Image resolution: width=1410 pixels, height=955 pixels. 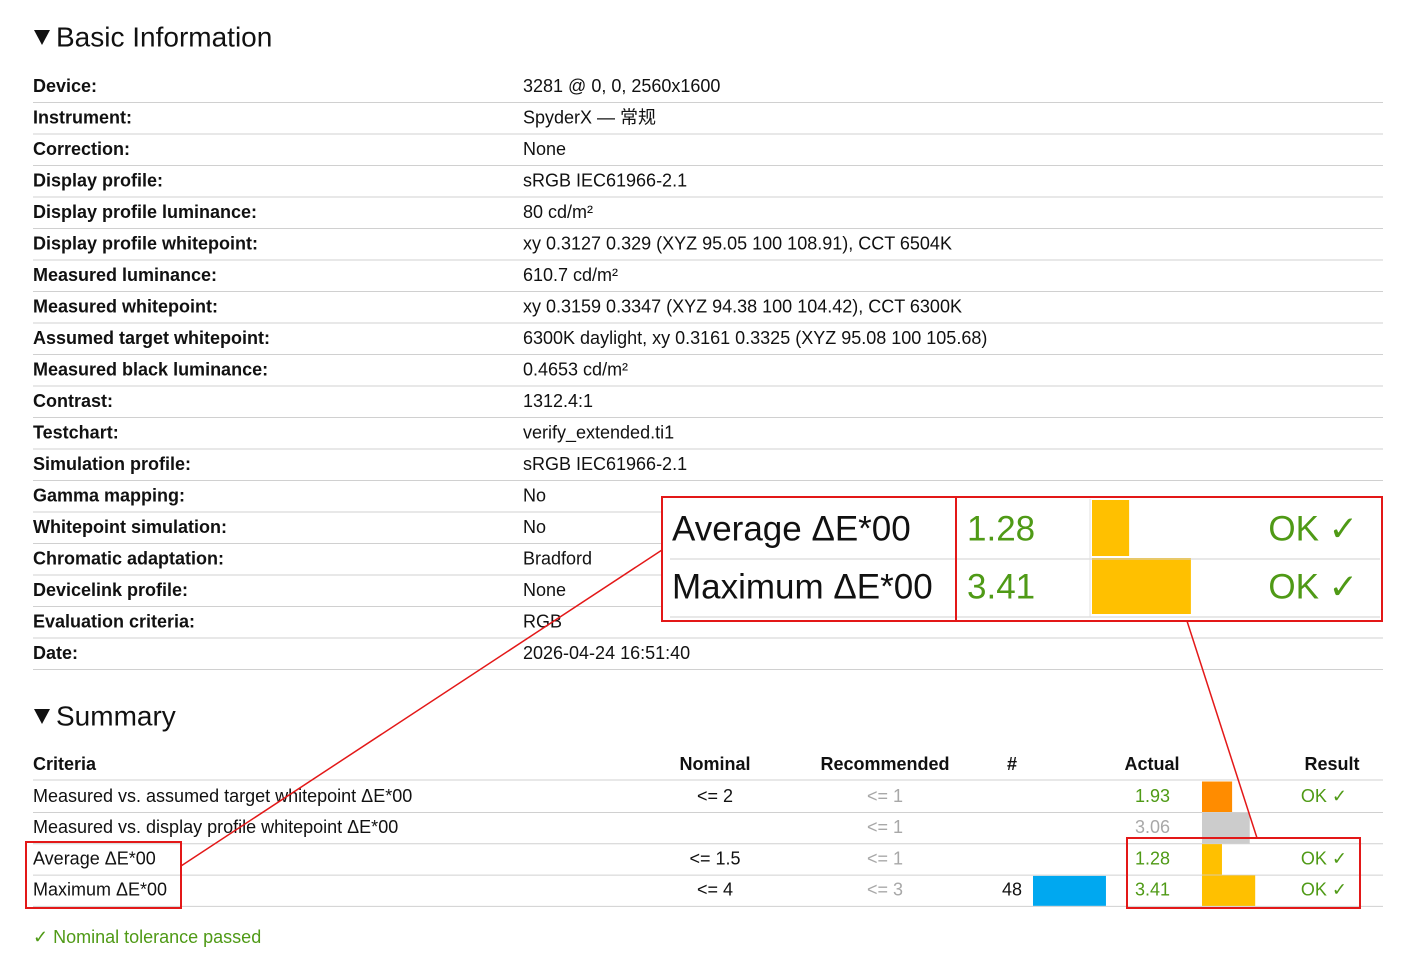 I want to click on actual: 1.28, so click(x=1152, y=858).